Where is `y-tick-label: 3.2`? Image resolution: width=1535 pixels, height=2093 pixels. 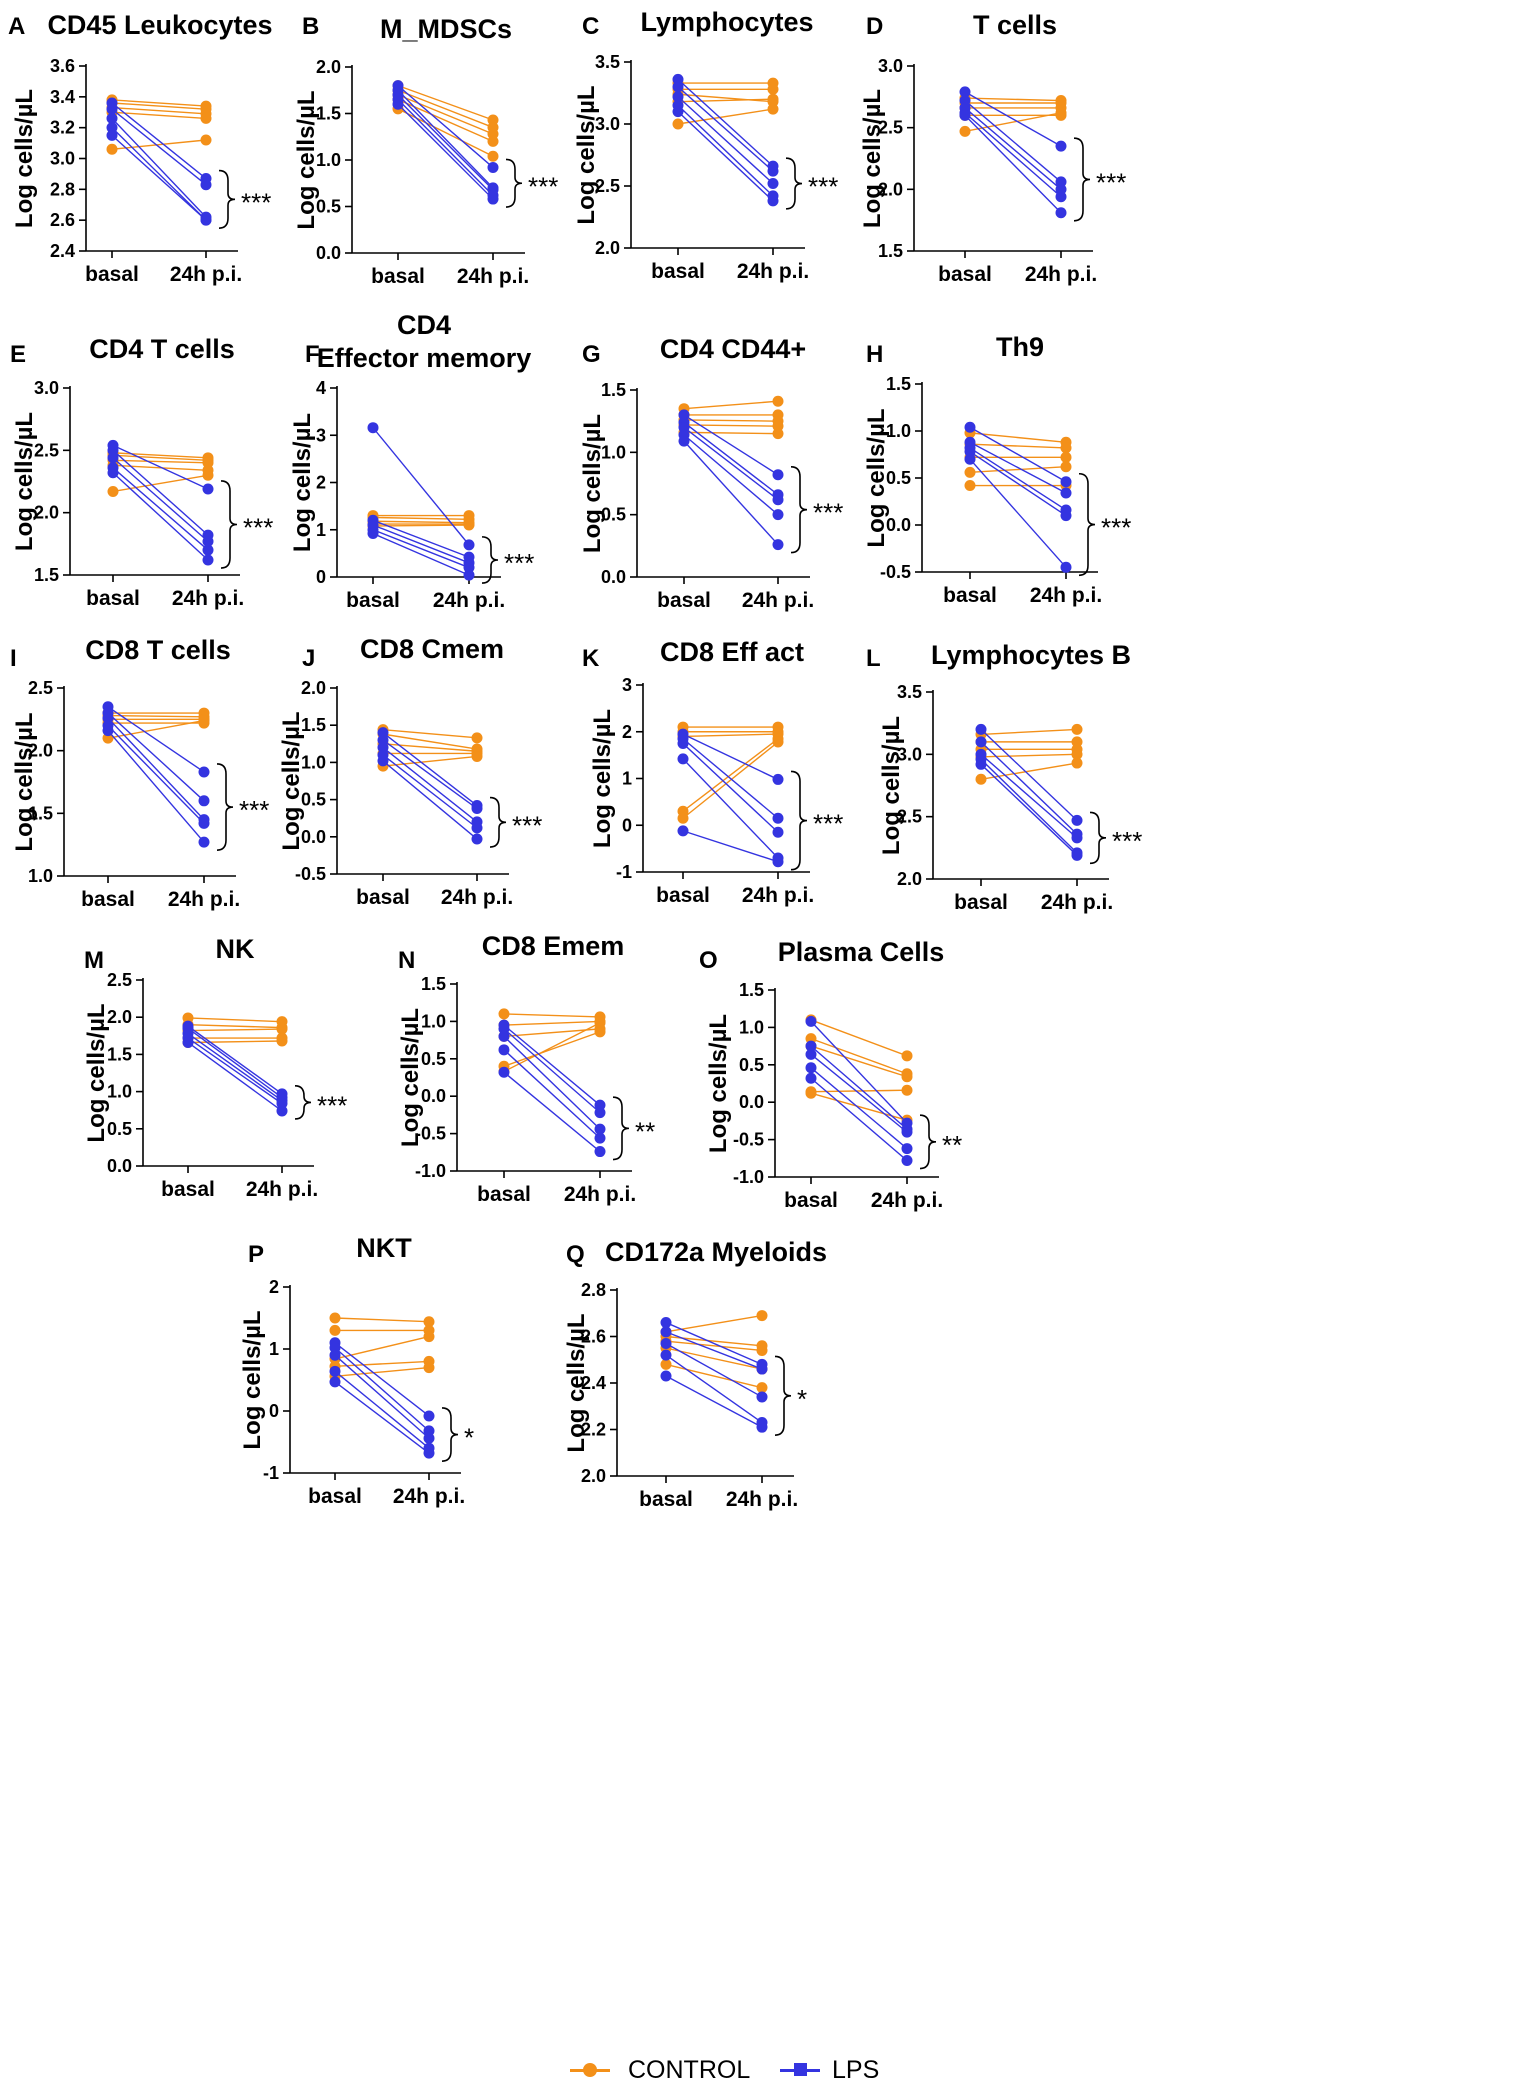
y-tick-label: 3.2 is located at coordinates (62, 128).